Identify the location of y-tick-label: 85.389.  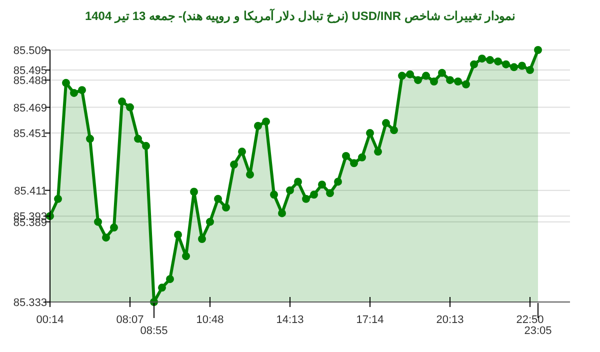
(30, 222).